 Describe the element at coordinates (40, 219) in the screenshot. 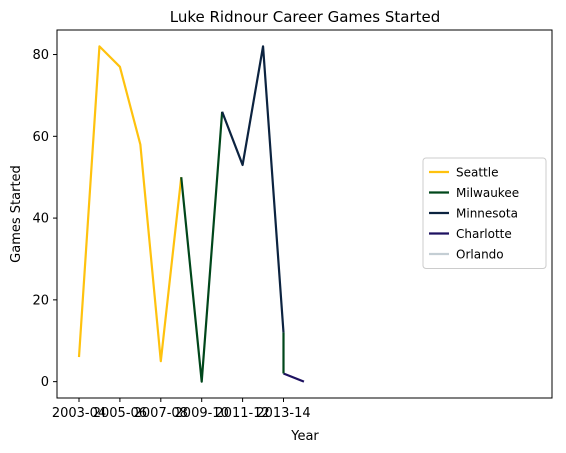

I see `y-tick-label: 40` at that location.